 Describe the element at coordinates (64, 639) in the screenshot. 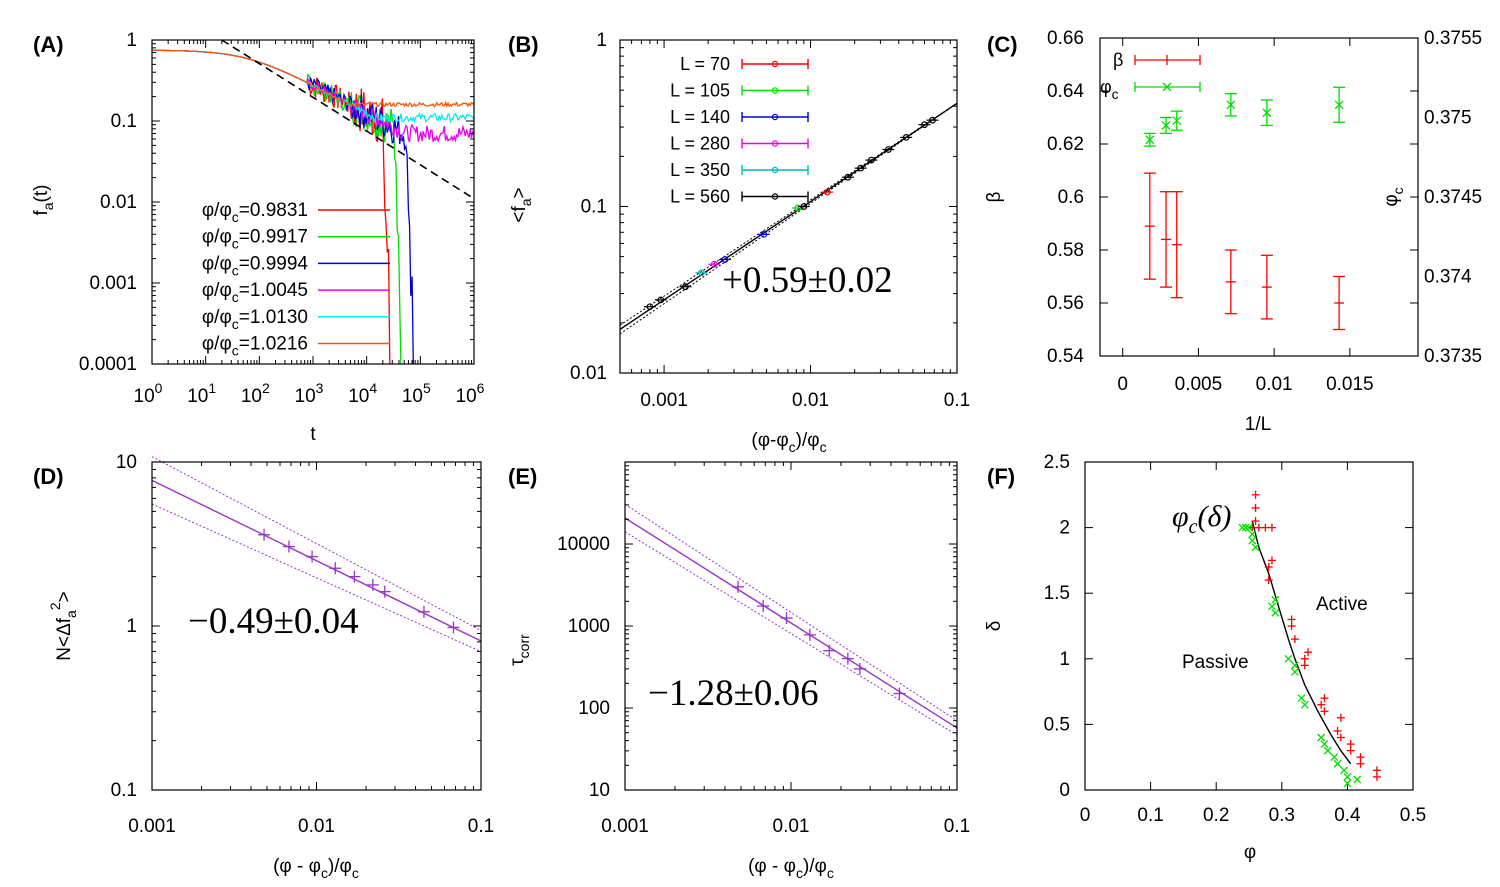

I see `panel-d-y-axis-label-part: N<Δf` at that location.